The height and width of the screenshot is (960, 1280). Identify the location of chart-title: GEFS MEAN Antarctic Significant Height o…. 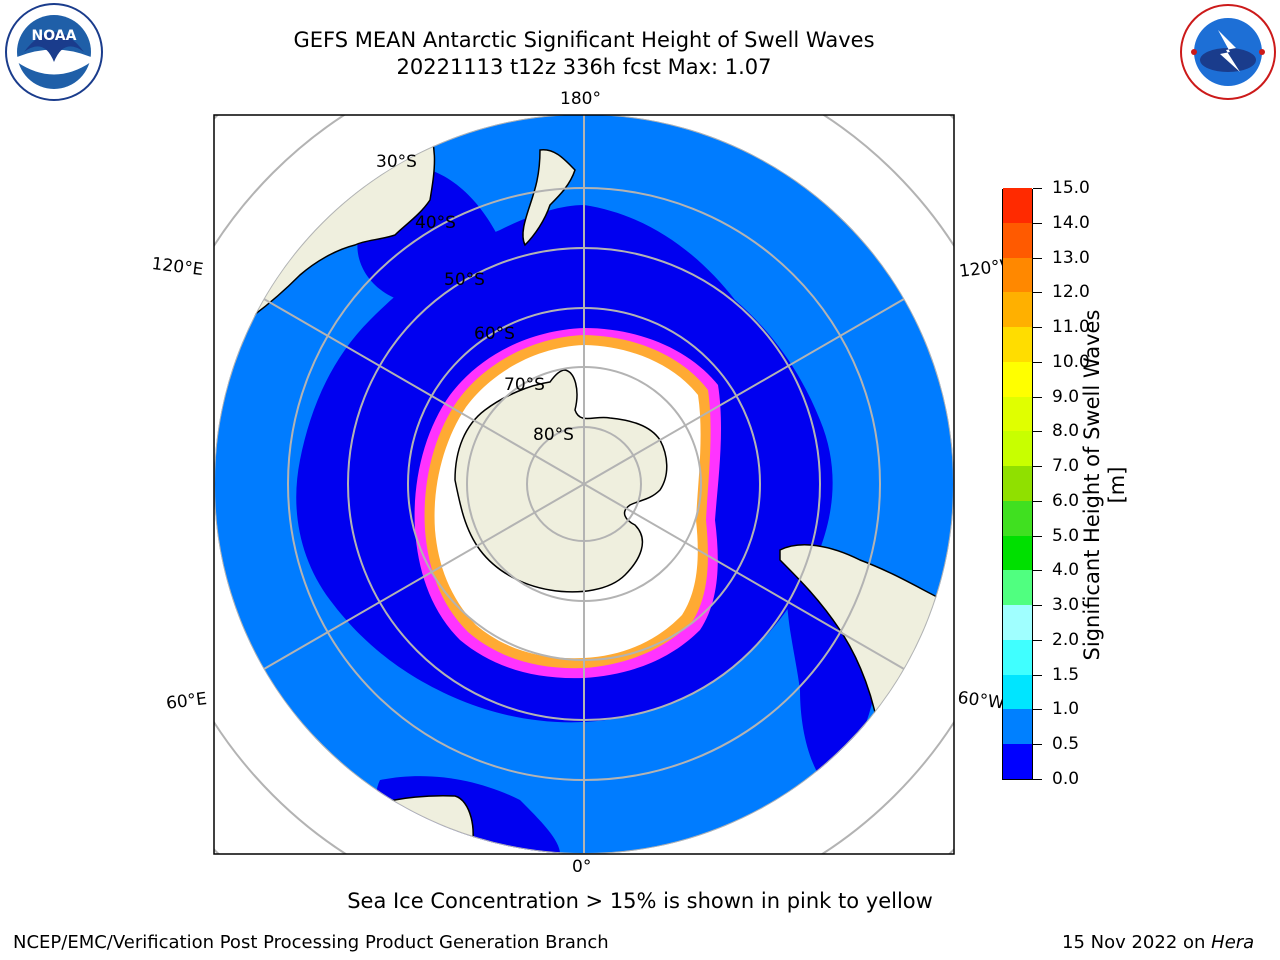
(584, 40).